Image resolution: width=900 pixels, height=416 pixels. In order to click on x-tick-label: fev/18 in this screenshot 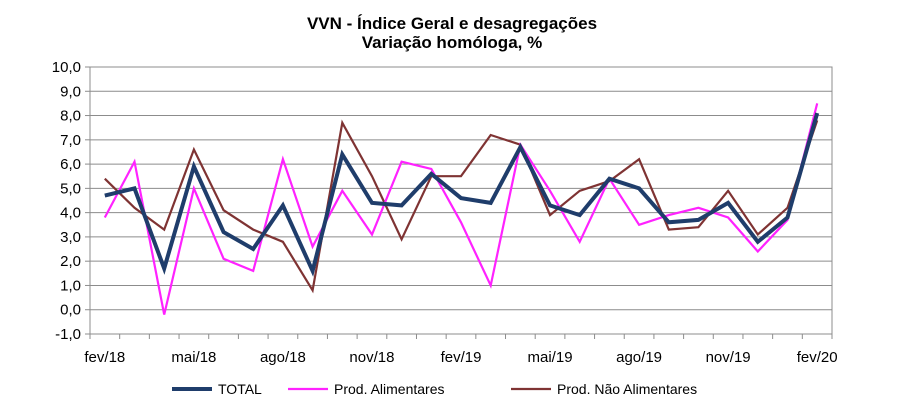, I will do `click(104, 357)`.